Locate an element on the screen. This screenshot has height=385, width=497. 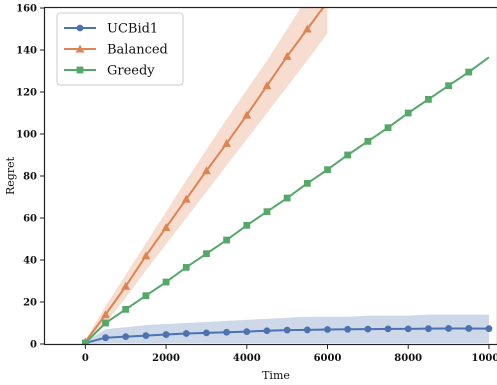
y-tick-label: 60 is located at coordinates (30, 219).